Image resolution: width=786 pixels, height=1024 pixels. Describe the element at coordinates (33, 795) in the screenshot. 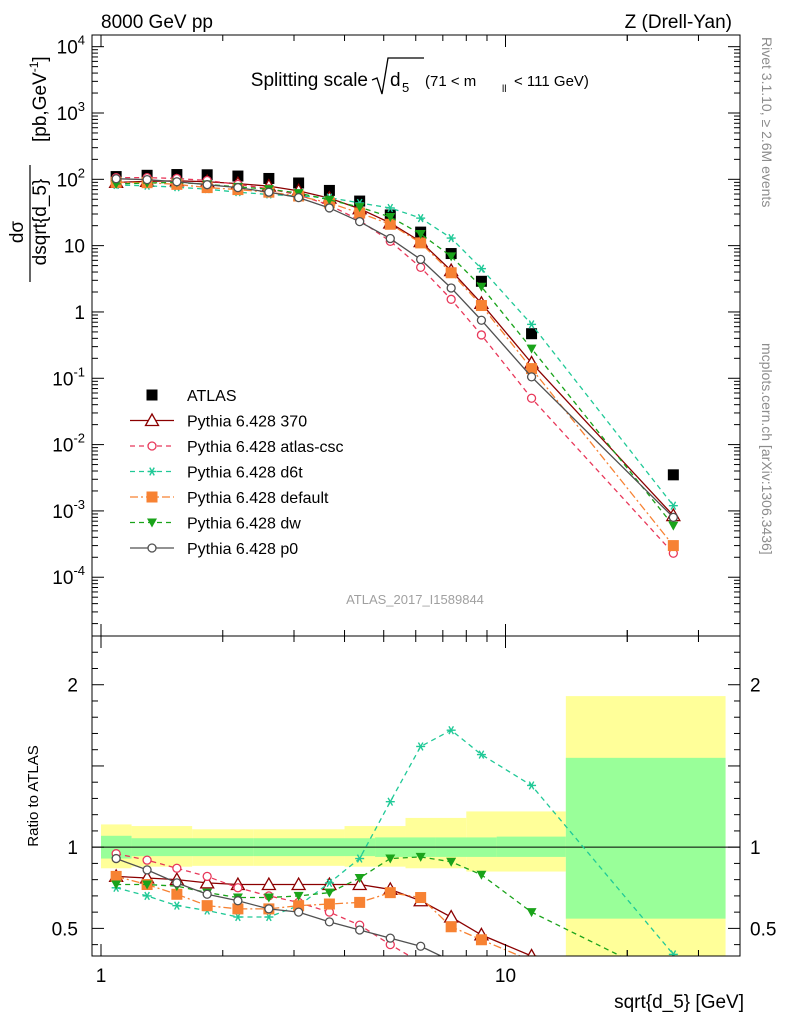

I see `ratio-y-label: Ratio to ATLAS` at that location.